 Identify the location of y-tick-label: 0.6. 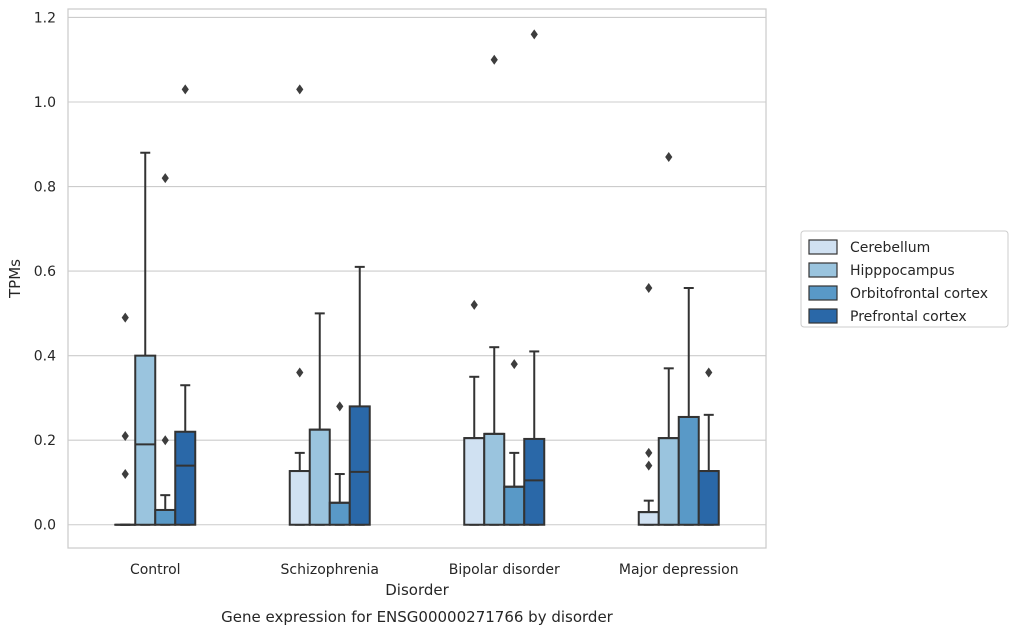
(45, 272).